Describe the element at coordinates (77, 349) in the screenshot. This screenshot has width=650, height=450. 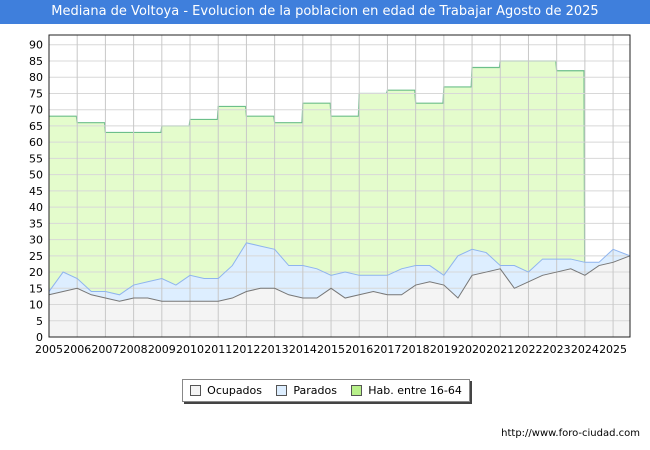
I see `x-tick-label: 2006` at that location.